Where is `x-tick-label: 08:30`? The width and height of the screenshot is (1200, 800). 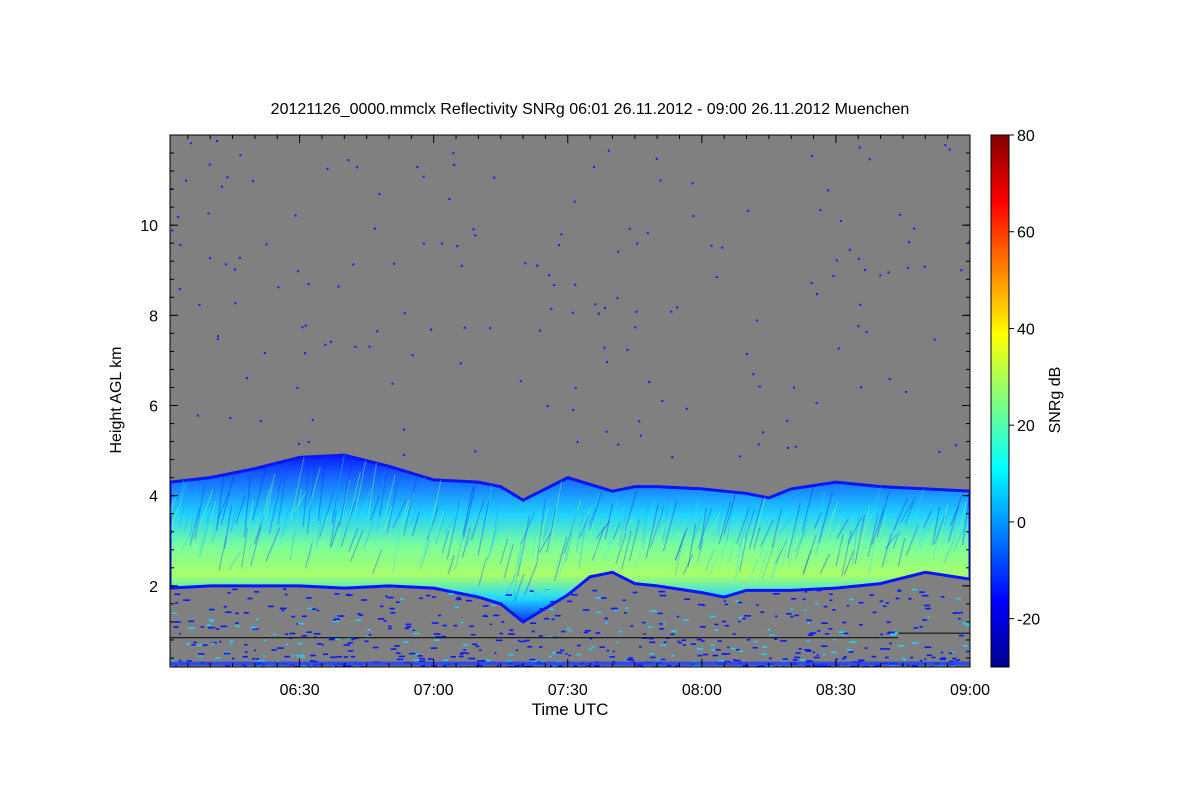 x-tick-label: 08:30 is located at coordinates (836, 690).